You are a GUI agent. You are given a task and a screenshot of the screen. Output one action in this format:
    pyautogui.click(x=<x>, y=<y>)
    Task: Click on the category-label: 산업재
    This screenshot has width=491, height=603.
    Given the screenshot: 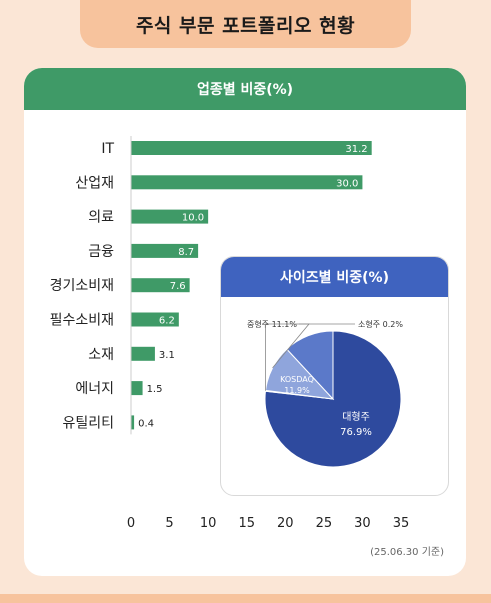 What is the action you would take?
    pyautogui.click(x=94, y=183)
    